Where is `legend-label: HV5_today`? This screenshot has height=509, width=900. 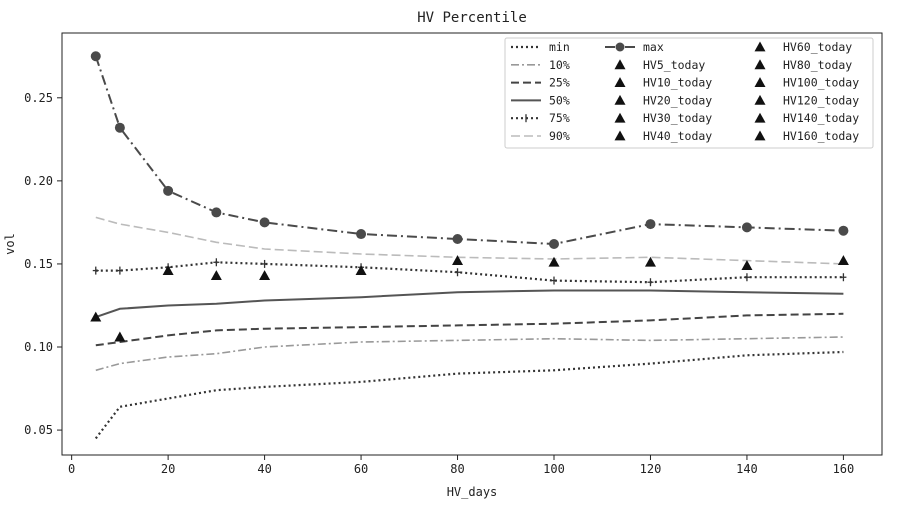
legend-label: HV5_today is located at coordinates (674, 65).